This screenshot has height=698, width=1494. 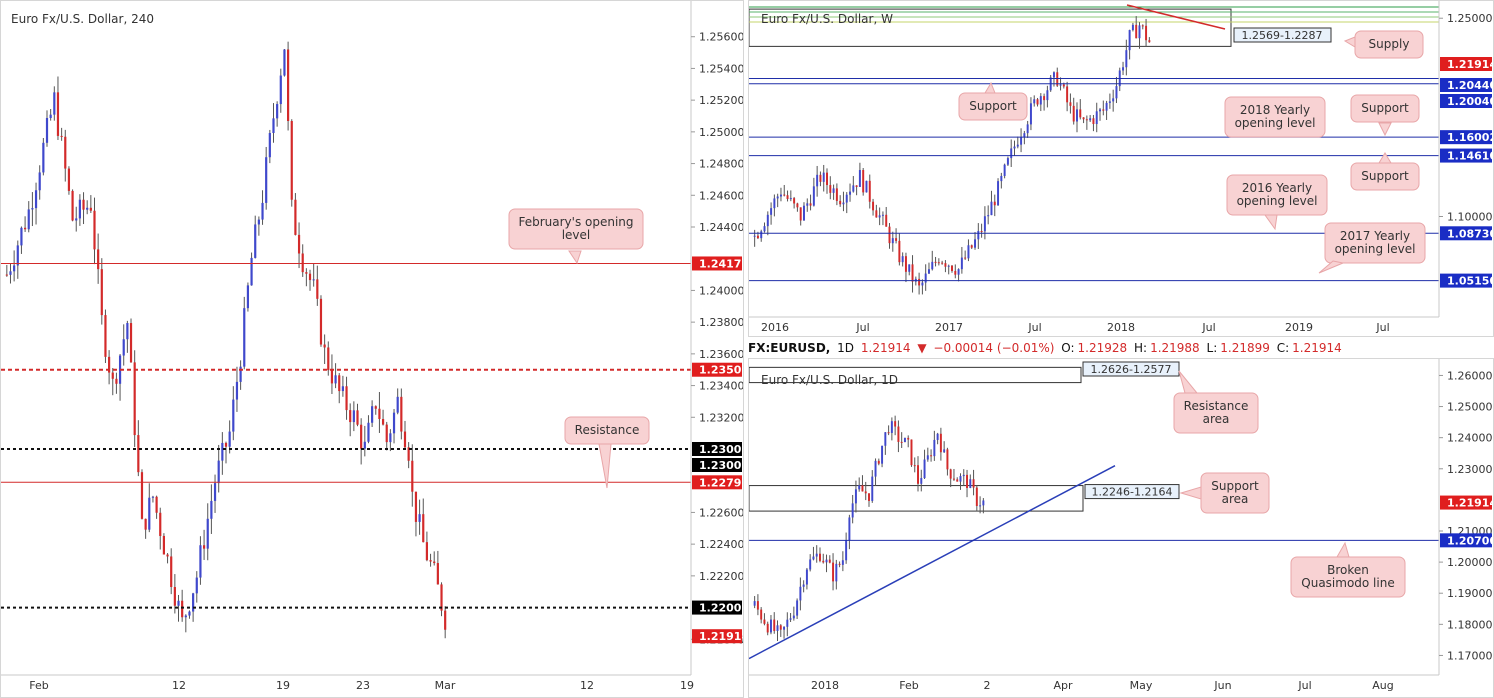 I want to click on callout-resistance-area-box, so click(x=1216, y=413).